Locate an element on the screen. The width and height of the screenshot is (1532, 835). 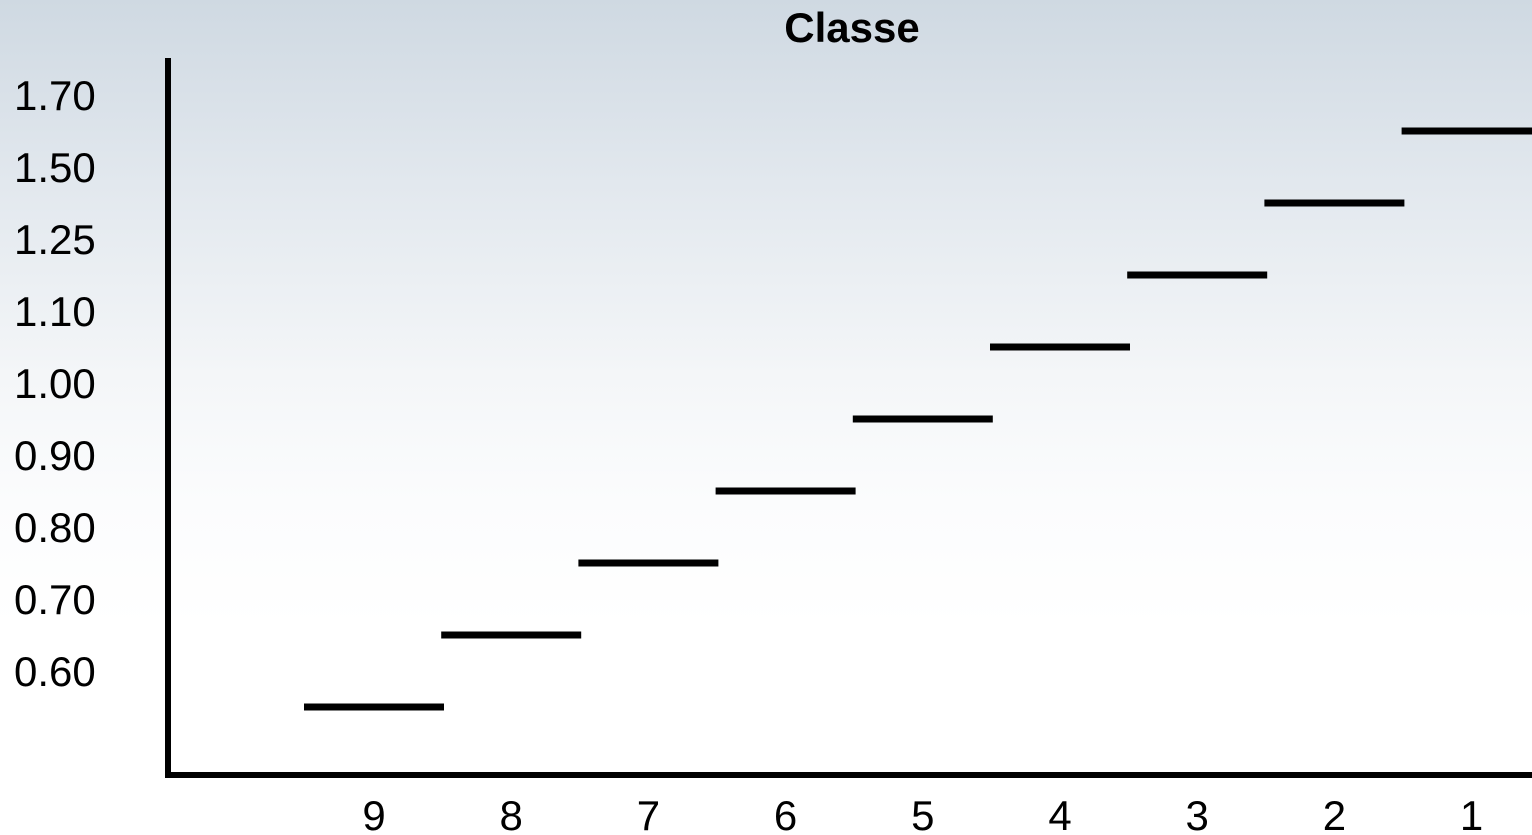
x-tick-labels: 9 8 7 6 5 4 3 2 1 is located at coordinates (922, 813).